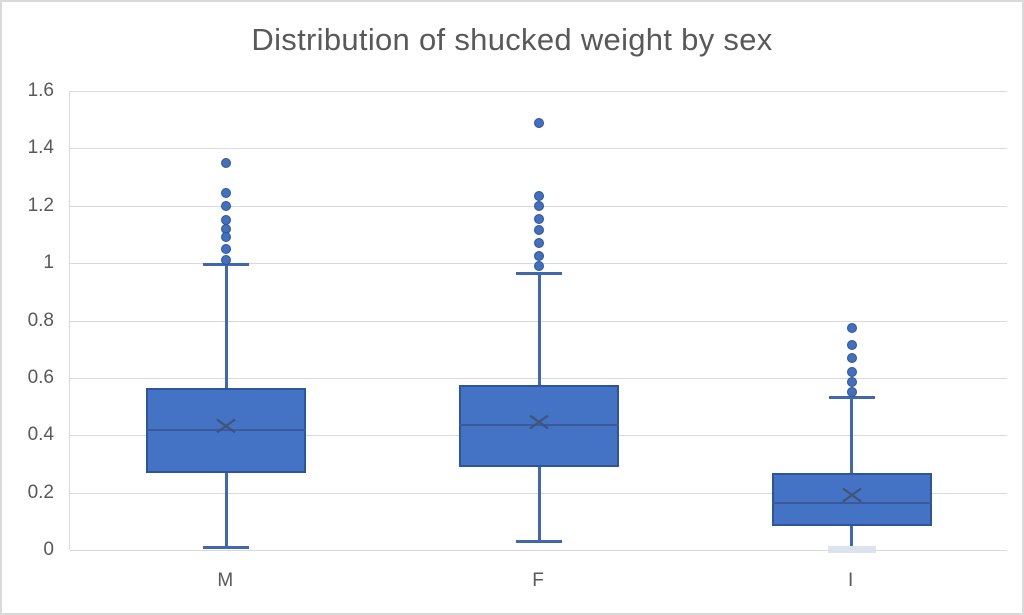  What do you see at coordinates (225, 580) in the screenshot?
I see `x-category-label-M: M` at bounding box center [225, 580].